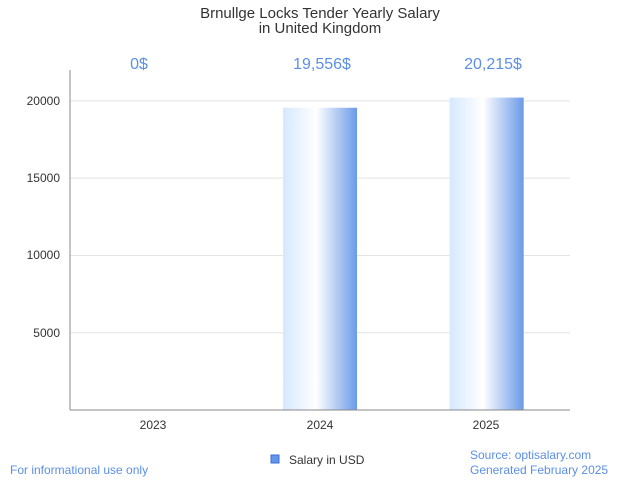 This screenshot has height=480, width=640. Describe the element at coordinates (320, 425) in the screenshot. I see `x-tick-label: 2024` at that location.